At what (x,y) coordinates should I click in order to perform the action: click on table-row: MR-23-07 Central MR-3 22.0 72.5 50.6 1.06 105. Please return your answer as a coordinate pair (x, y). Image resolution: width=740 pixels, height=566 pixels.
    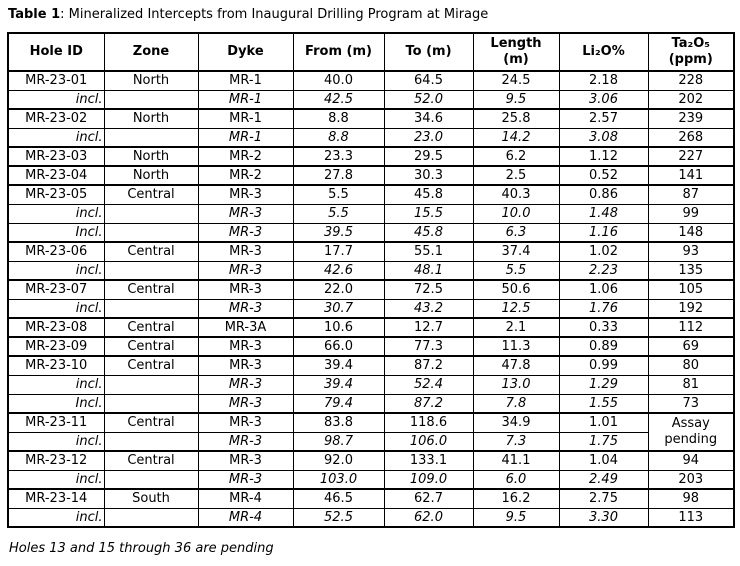
    Looking at the image, I should click on (371, 289).